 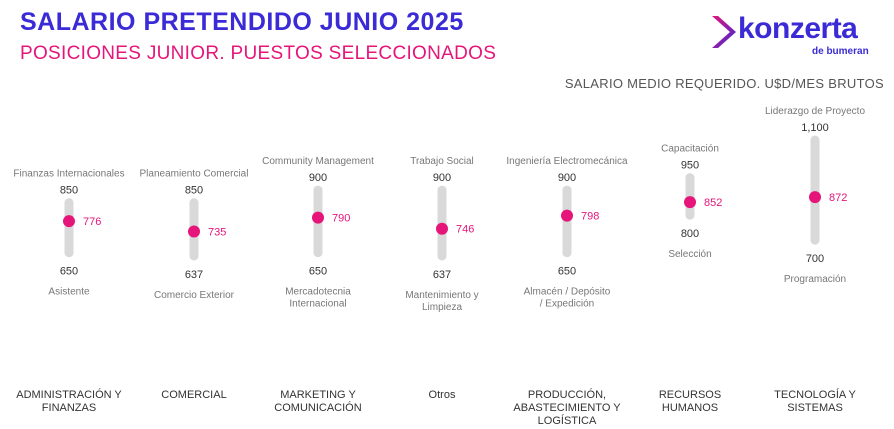 I want to click on min-position-label: Selección, so click(x=689, y=254).